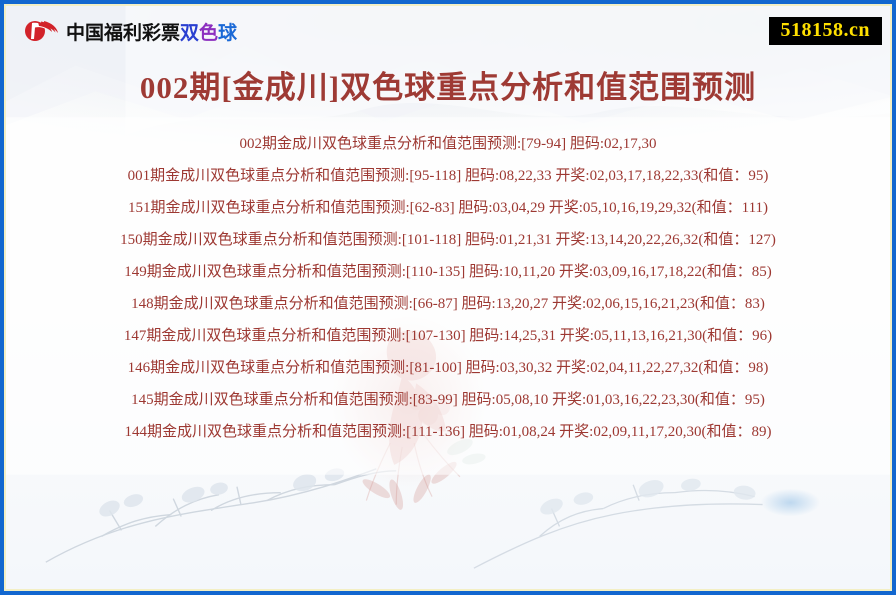 The height and width of the screenshot is (595, 896). Describe the element at coordinates (123, 32) in the screenshot. I see `brand-text-main: 中国福利彩票` at that location.